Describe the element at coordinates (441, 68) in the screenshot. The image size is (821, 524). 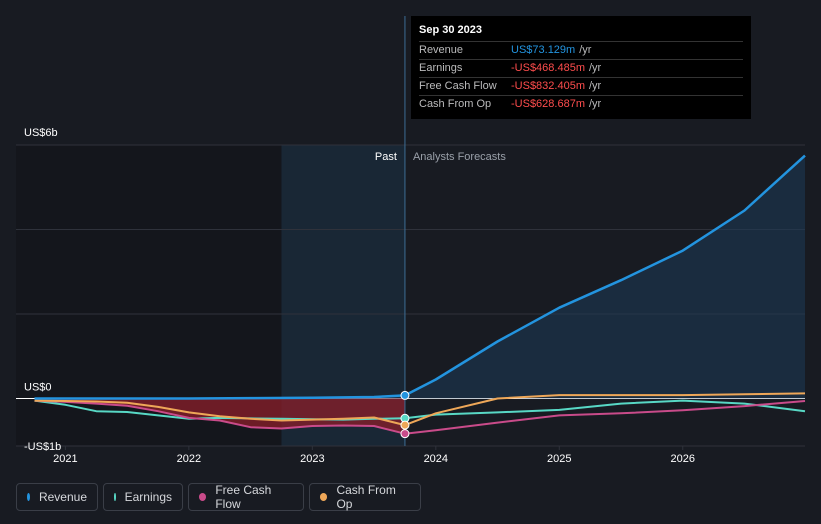
I see `tooltip-label: Earnings` at that location.